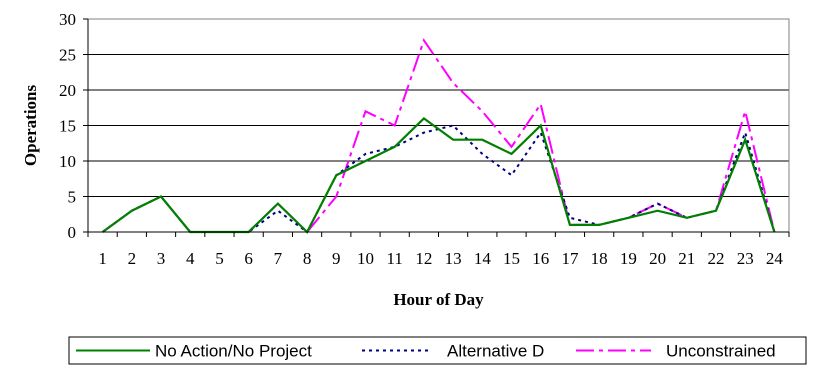 The width and height of the screenshot is (820, 374). I want to click on x-tick-label: 19, so click(628, 258).